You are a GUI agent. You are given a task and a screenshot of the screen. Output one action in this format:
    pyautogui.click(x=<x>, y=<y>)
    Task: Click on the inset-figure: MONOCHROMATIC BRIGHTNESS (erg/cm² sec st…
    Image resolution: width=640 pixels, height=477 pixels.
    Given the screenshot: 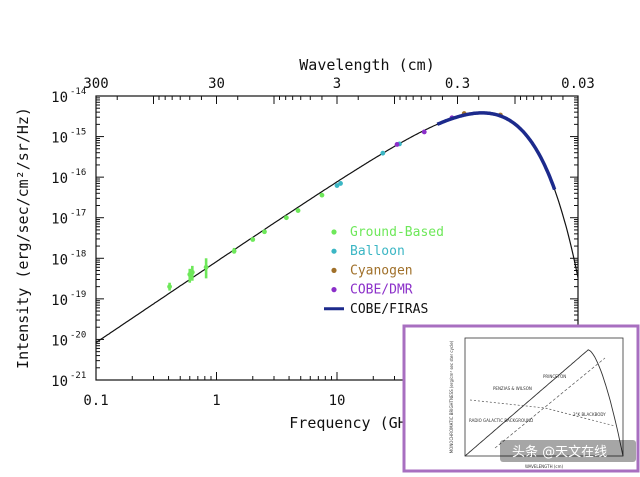 What is the action you would take?
    pyautogui.click(x=521, y=398)
    